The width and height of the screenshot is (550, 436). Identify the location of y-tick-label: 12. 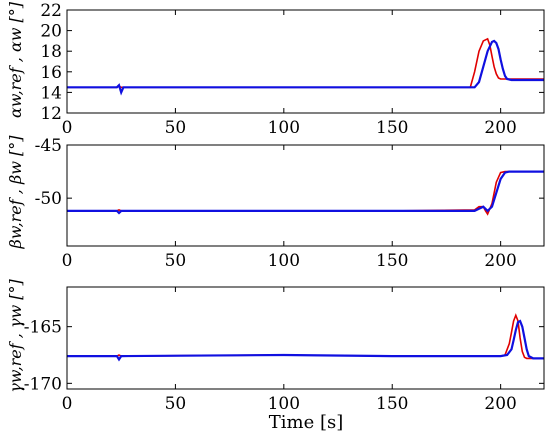
(51, 114).